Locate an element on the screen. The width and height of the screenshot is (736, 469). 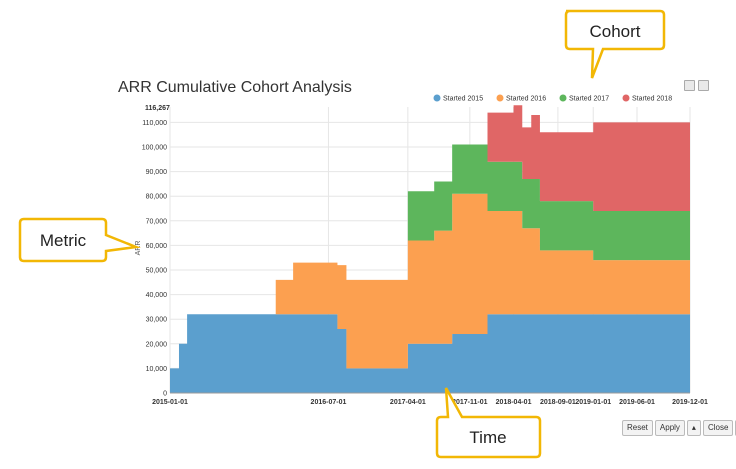
x-tick-label: 2018-09-01 is located at coordinates (558, 402).